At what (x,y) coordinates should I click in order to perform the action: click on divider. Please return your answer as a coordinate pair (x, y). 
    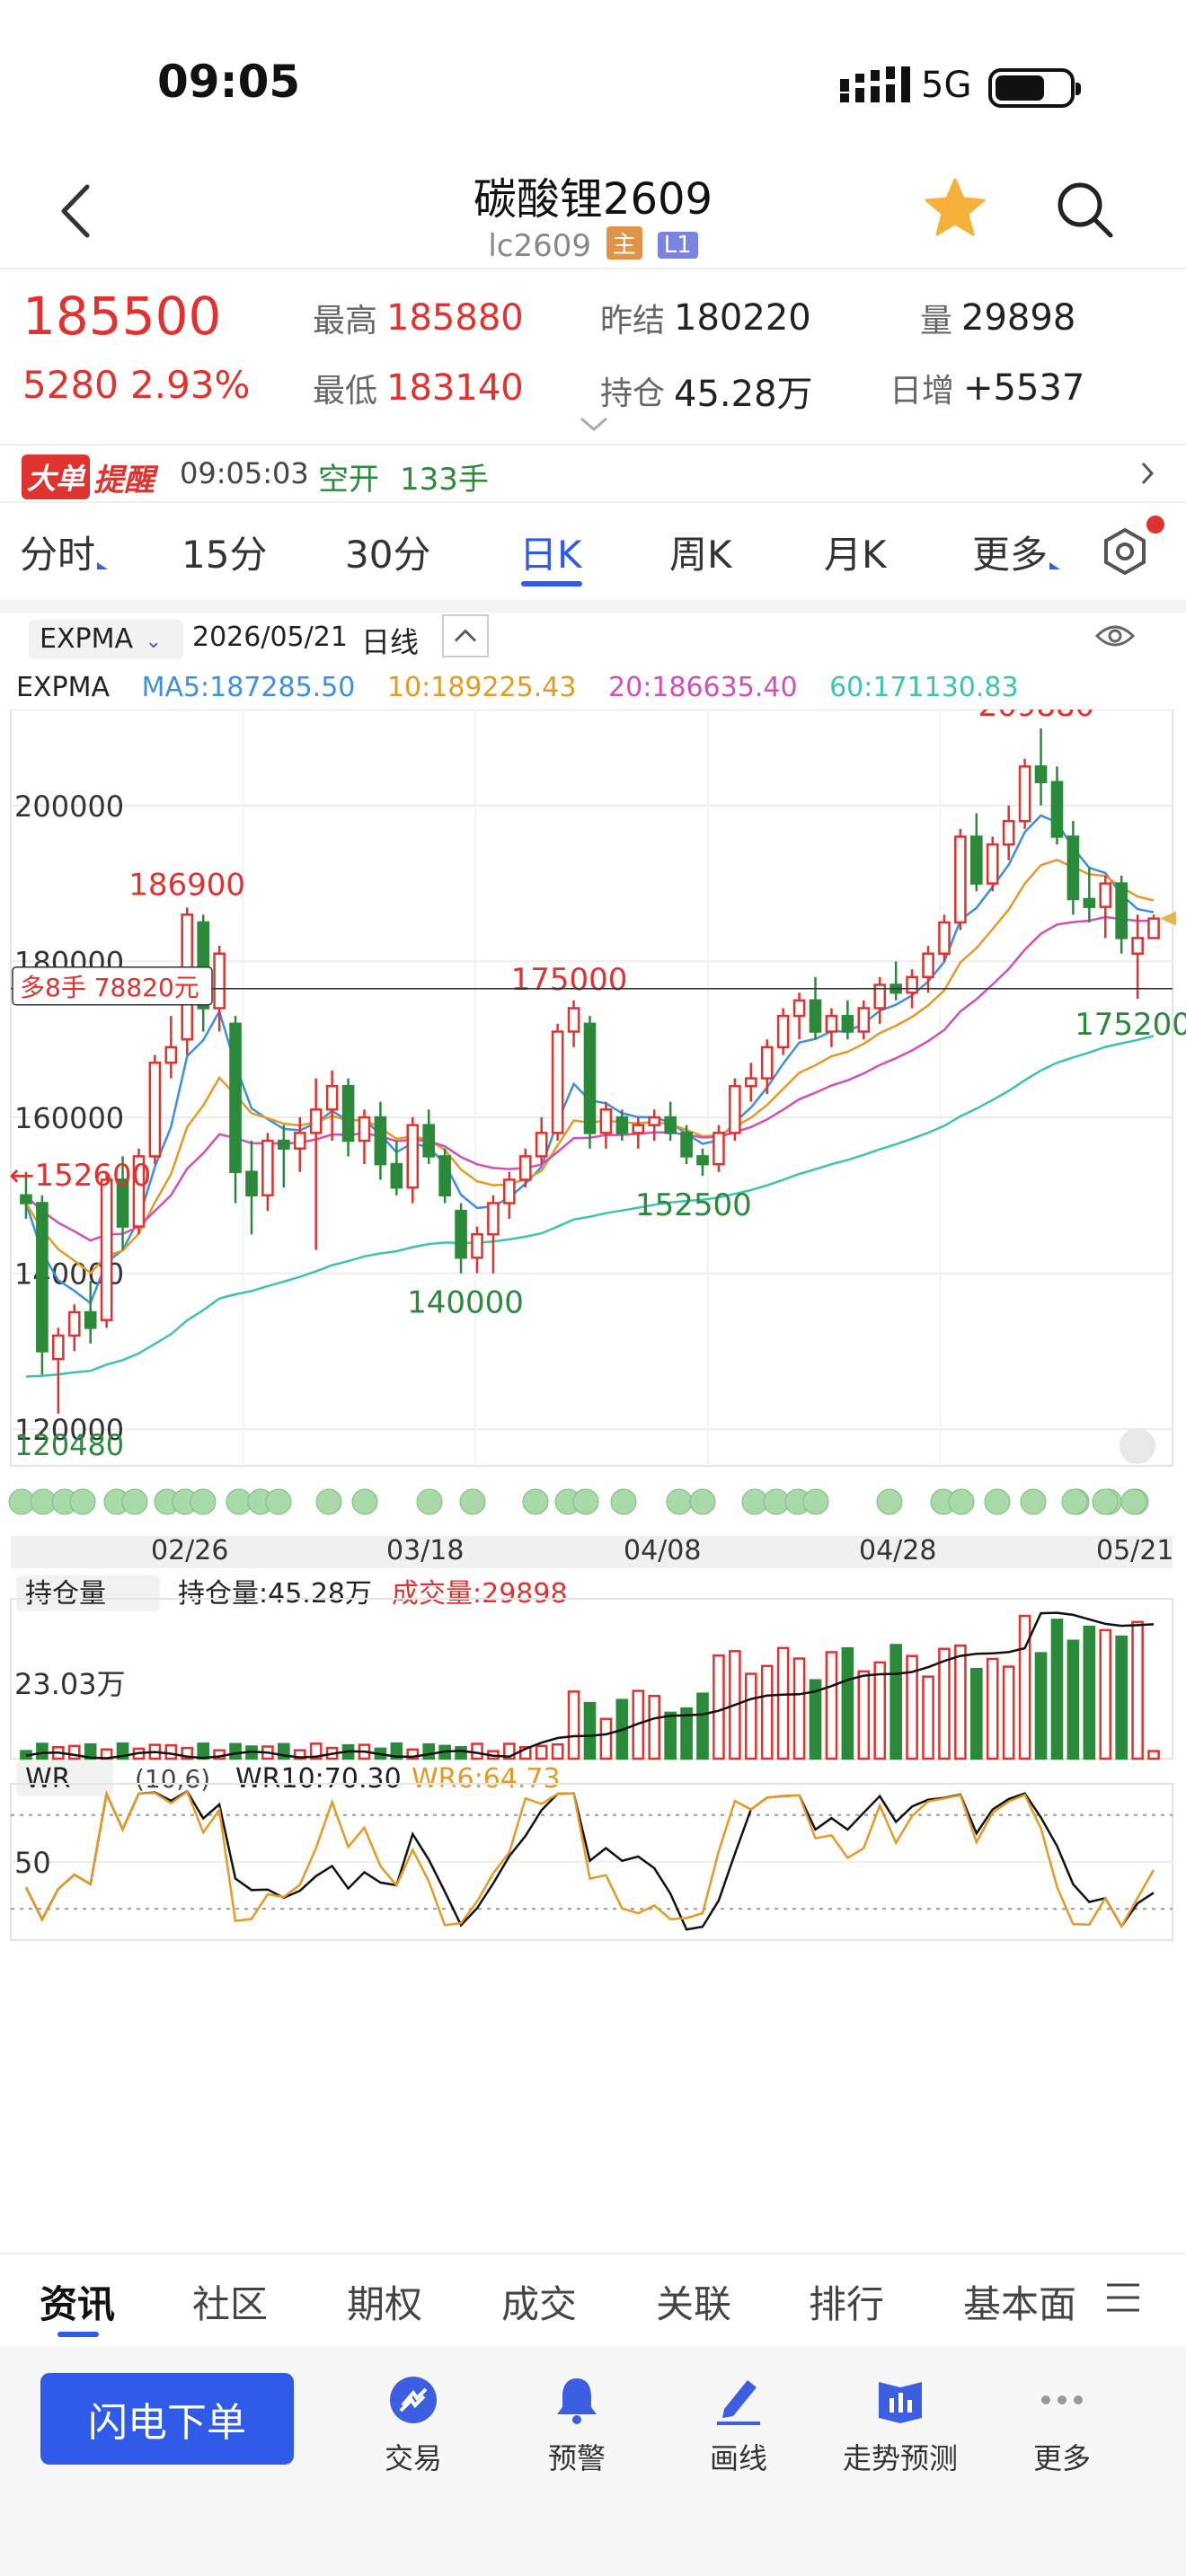
    Looking at the image, I should click on (593, 268).